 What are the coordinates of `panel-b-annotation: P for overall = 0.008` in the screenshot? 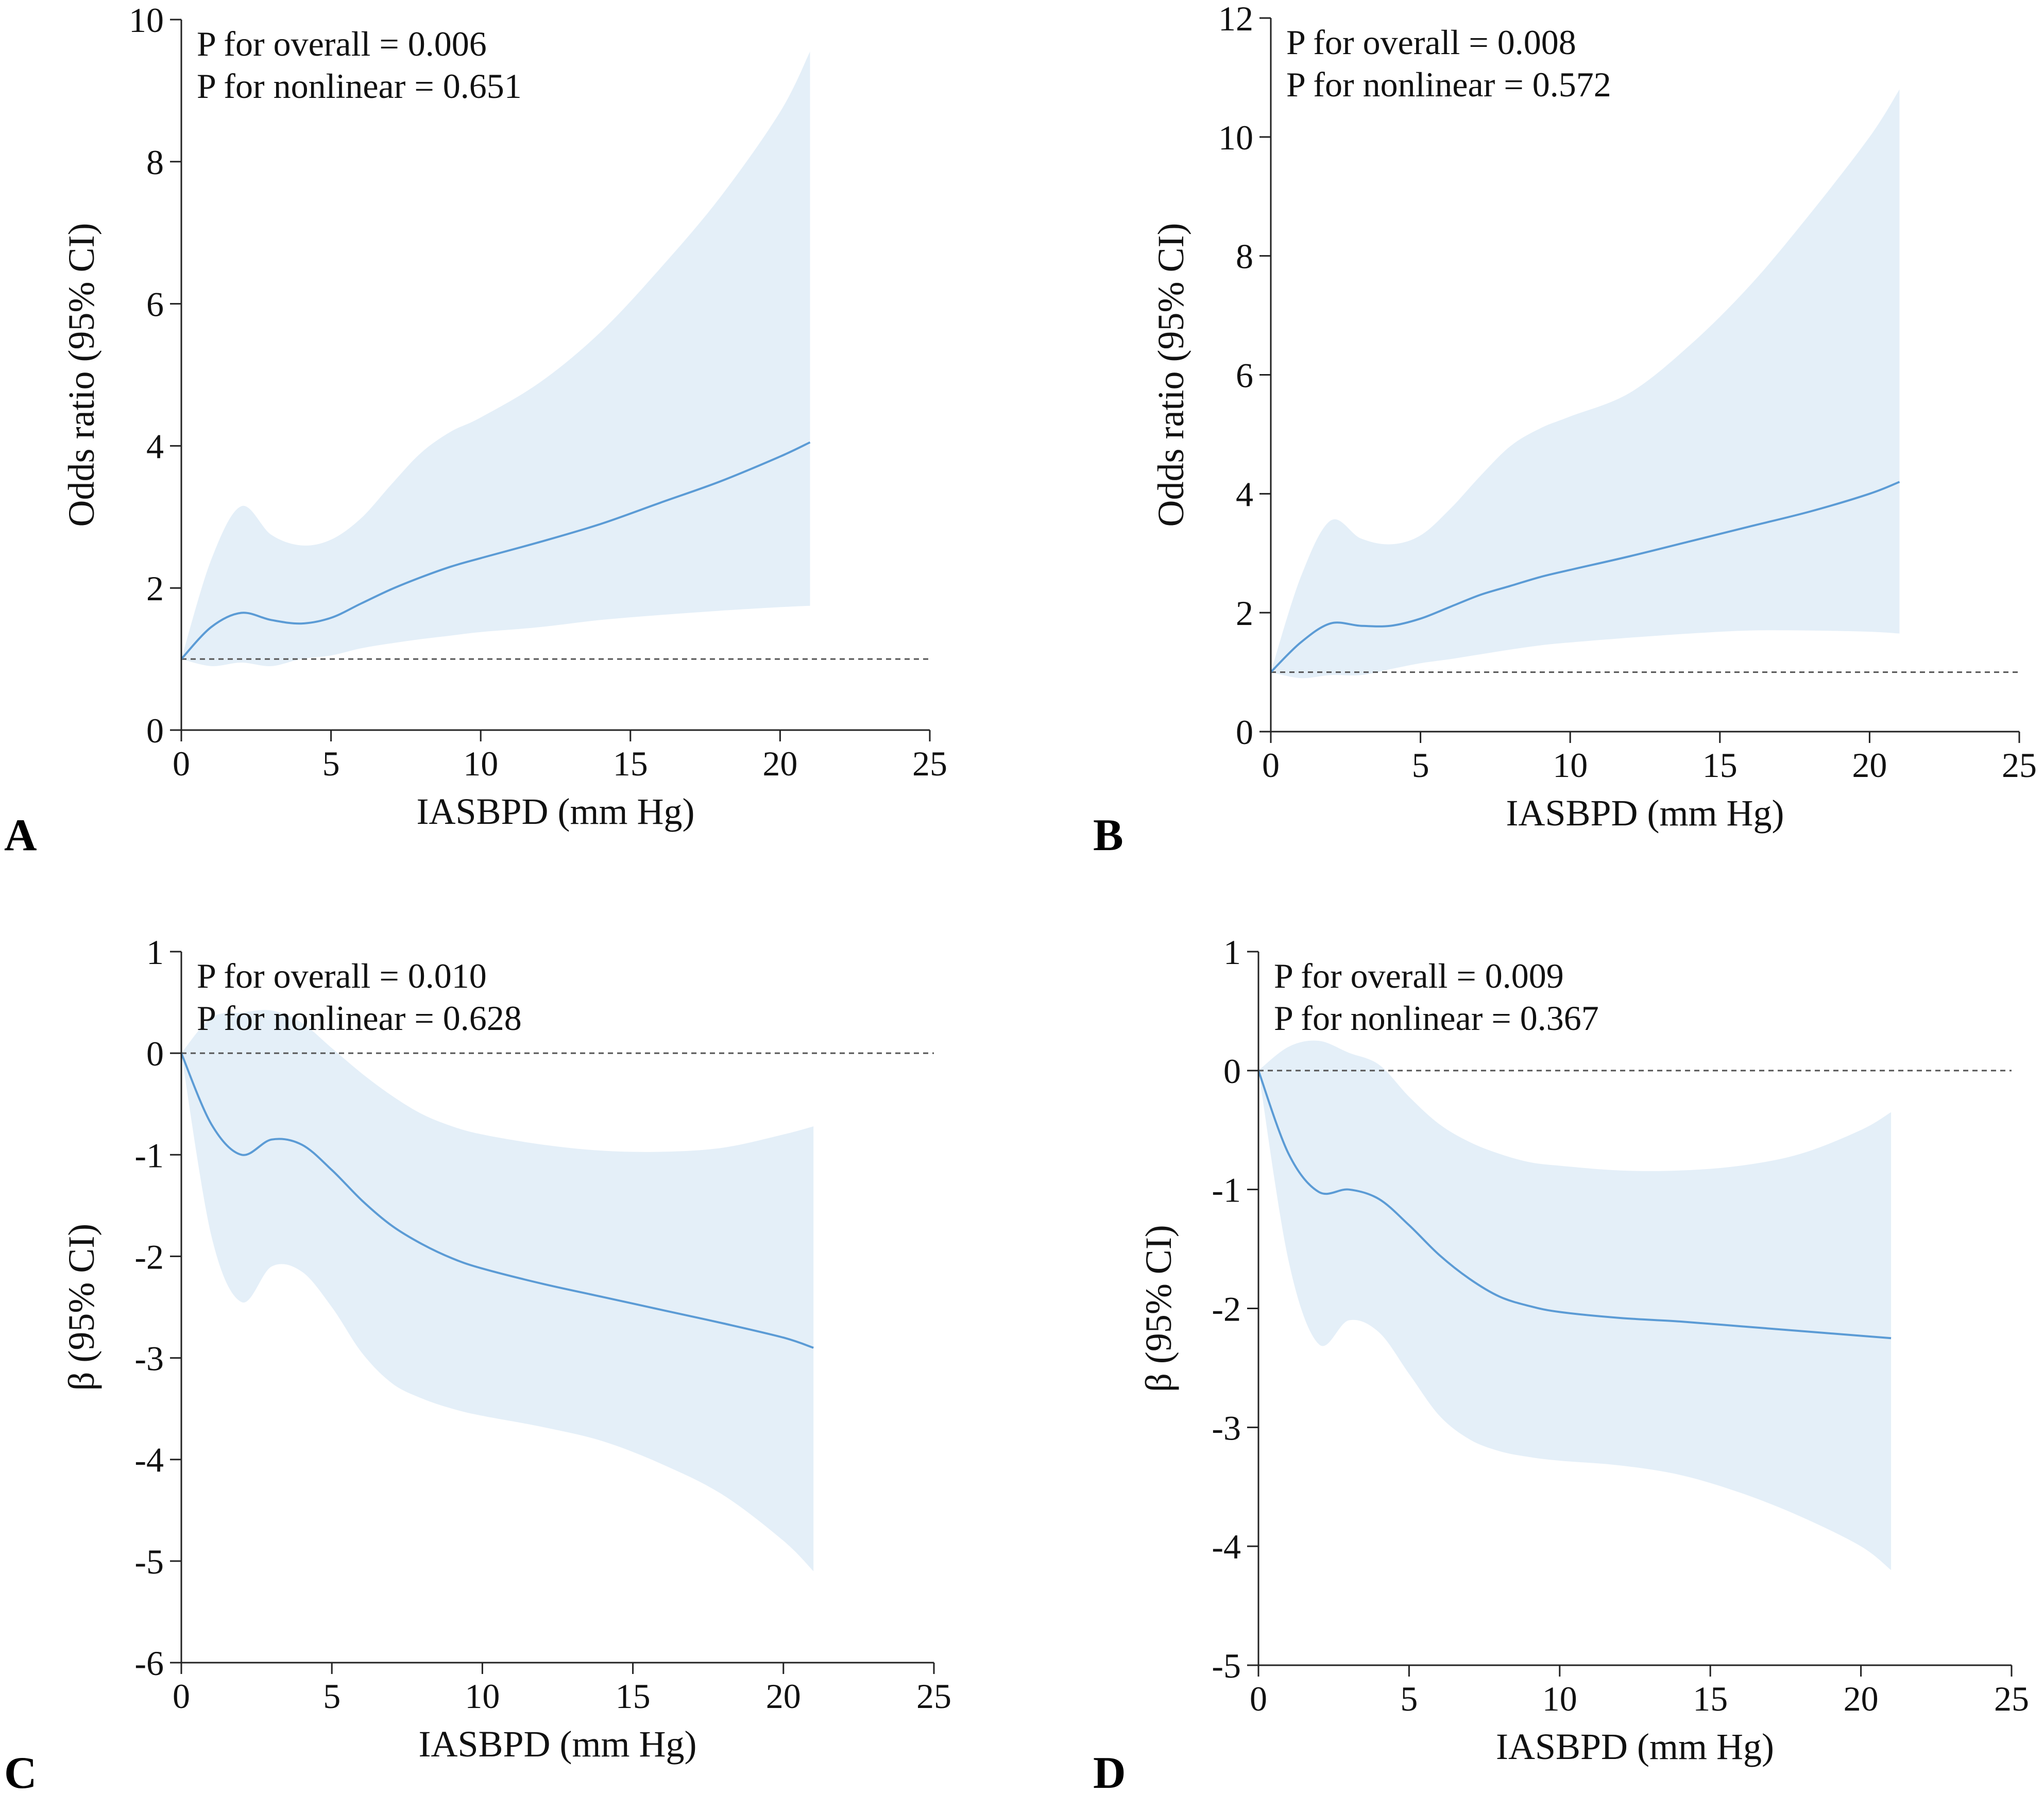 It's located at (1431, 42).